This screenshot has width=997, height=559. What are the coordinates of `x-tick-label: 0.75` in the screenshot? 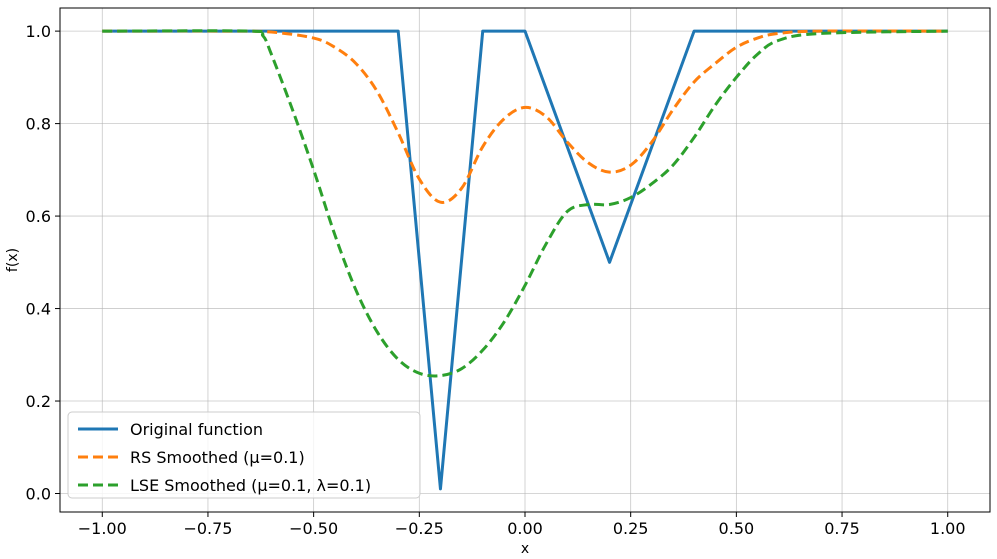 It's located at (842, 528).